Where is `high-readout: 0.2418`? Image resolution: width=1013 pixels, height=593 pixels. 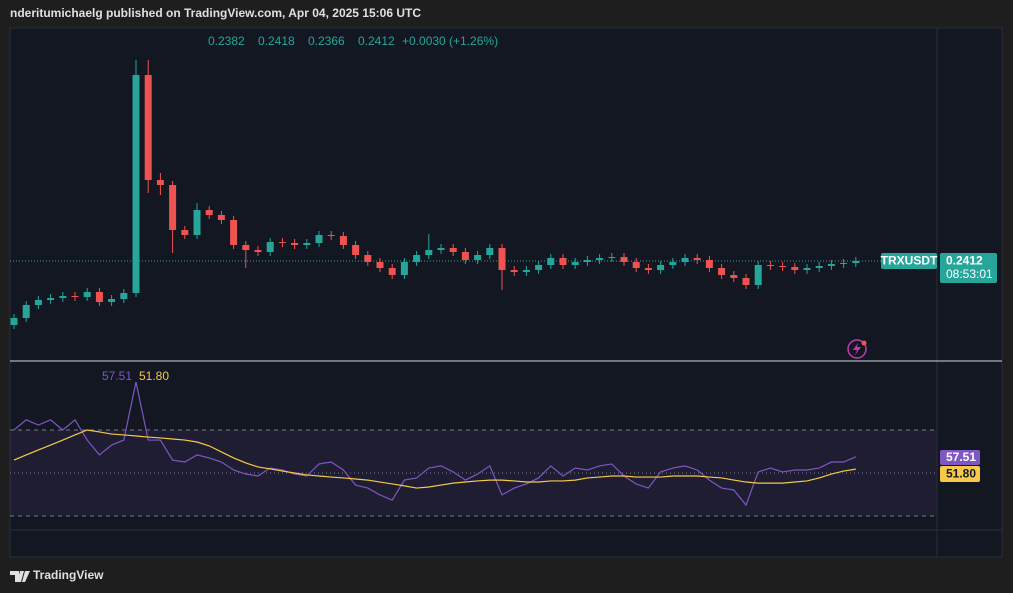 high-readout: 0.2418 is located at coordinates (276, 41).